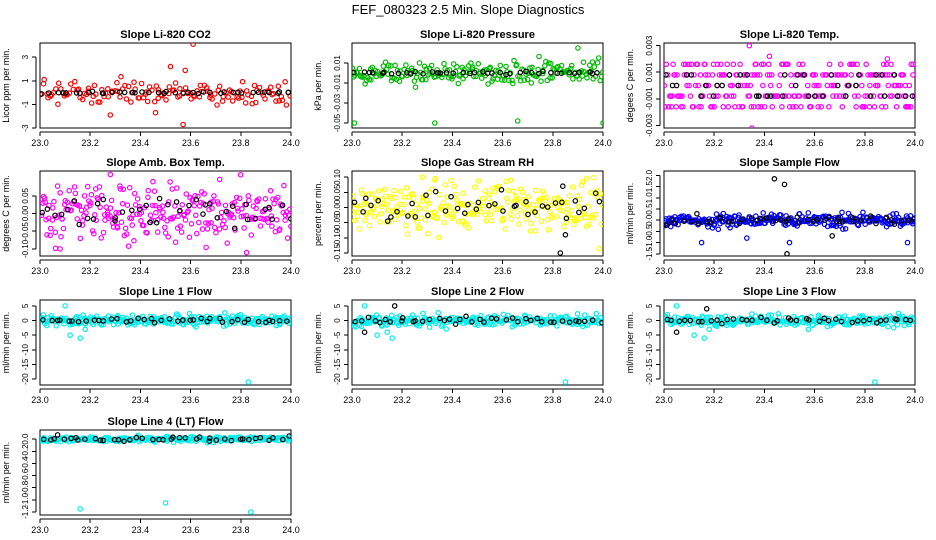 The height and width of the screenshot is (540, 936). What do you see at coordinates (337, 207) in the screenshot?
I see `y-tick-label: 0.00` at bounding box center [337, 207].